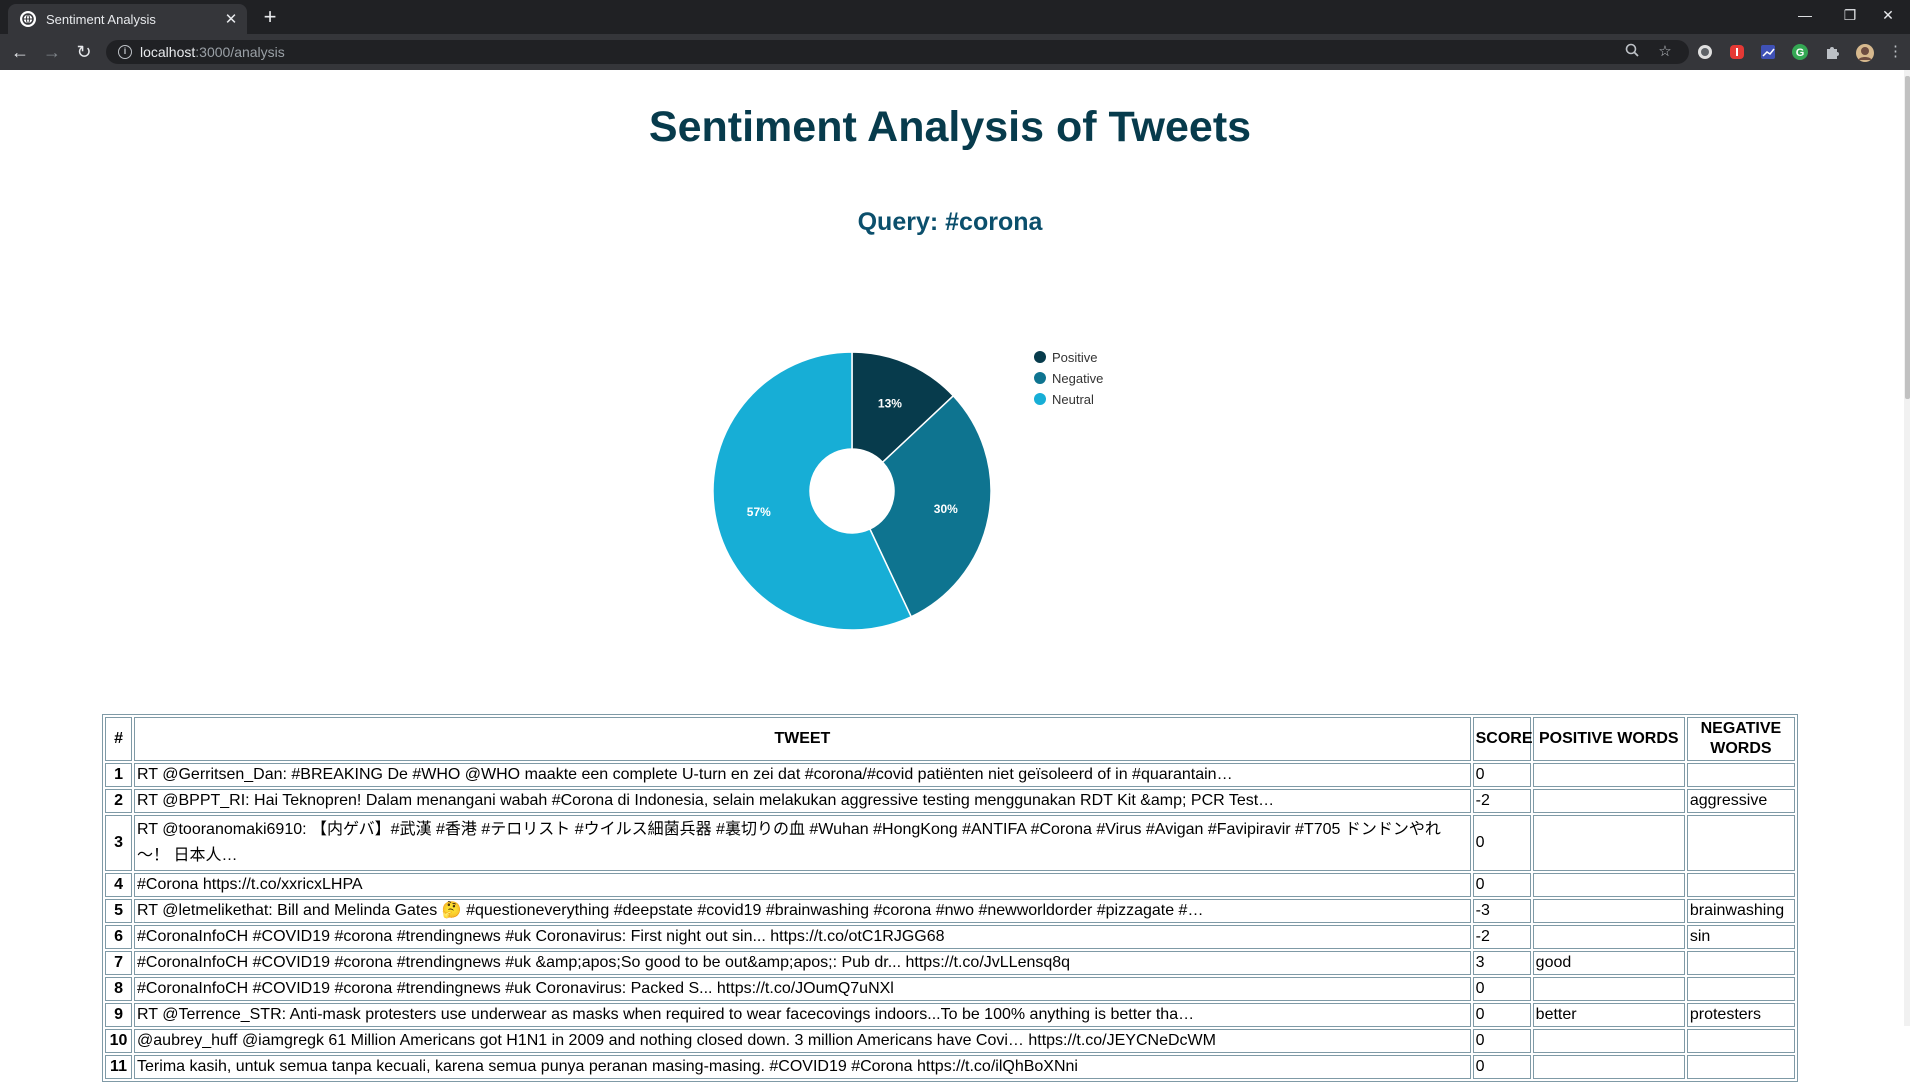 The width and height of the screenshot is (1910, 1082). I want to click on row-number: 11, so click(119, 1067).